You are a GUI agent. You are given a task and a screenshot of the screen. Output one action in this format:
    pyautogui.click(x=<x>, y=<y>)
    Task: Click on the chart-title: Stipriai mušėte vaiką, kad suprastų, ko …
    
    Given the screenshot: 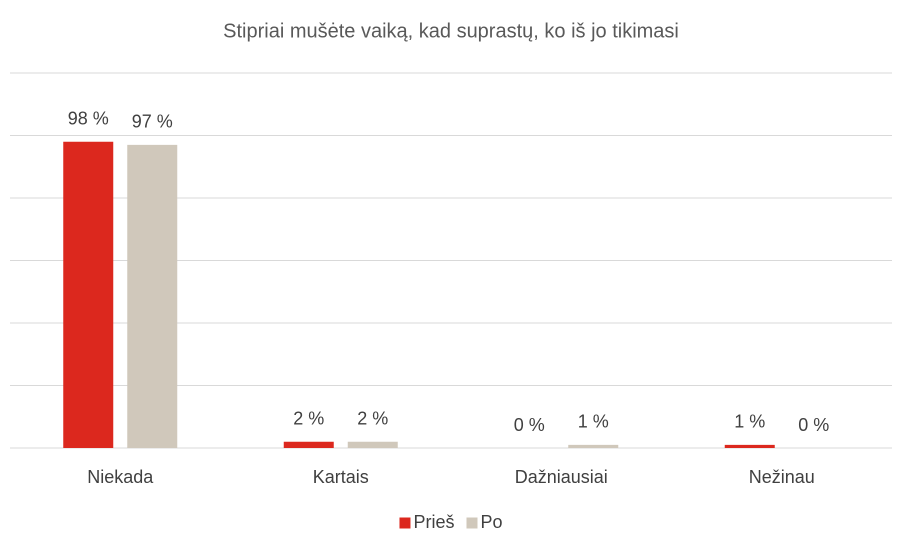 What is the action you would take?
    pyautogui.click(x=451, y=31)
    